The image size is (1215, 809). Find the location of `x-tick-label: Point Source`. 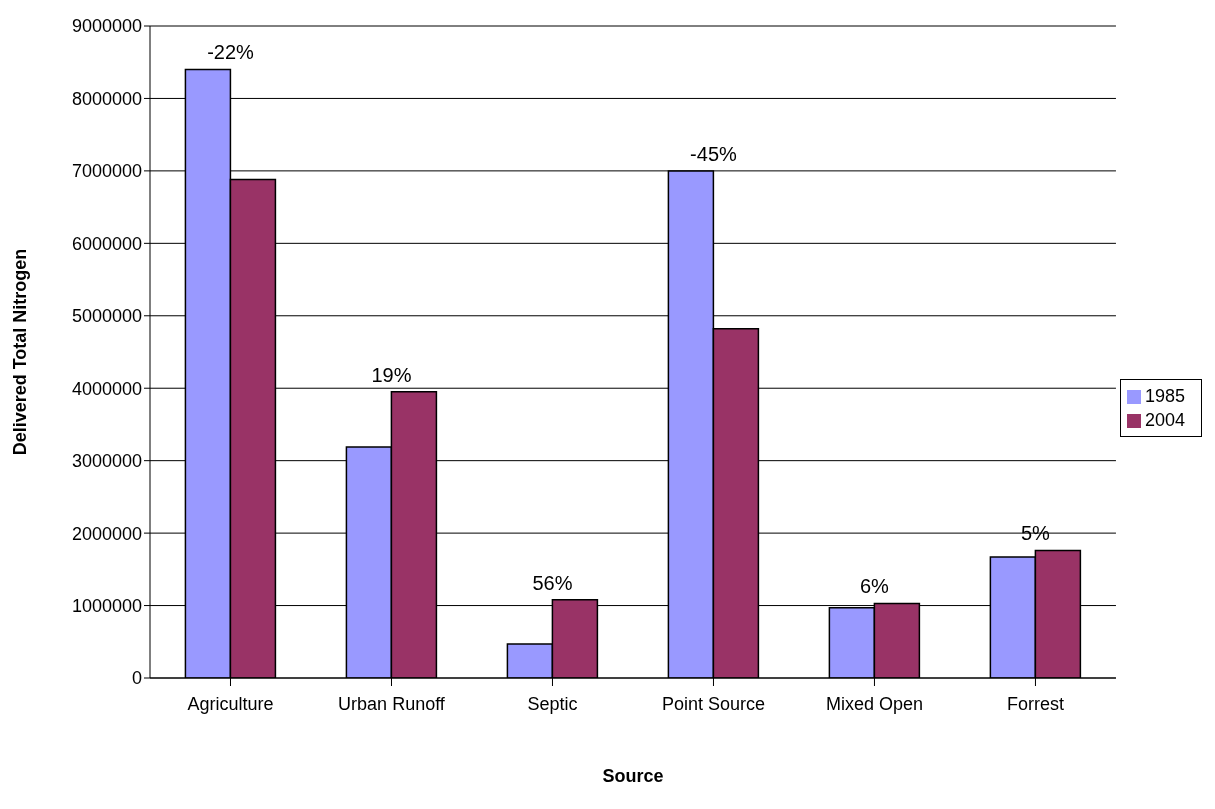

x-tick-label: Point Source is located at coordinates (713, 704).